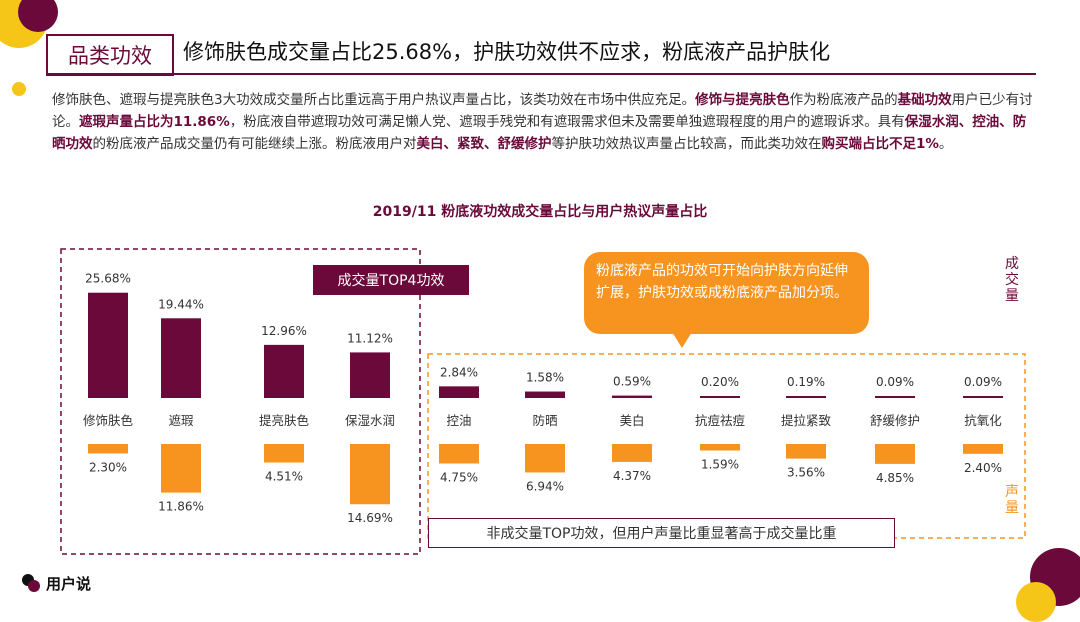 This screenshot has width=1080, height=622. Describe the element at coordinates (983, 382) in the screenshot. I see `label-volume-10: 0.09%` at that location.